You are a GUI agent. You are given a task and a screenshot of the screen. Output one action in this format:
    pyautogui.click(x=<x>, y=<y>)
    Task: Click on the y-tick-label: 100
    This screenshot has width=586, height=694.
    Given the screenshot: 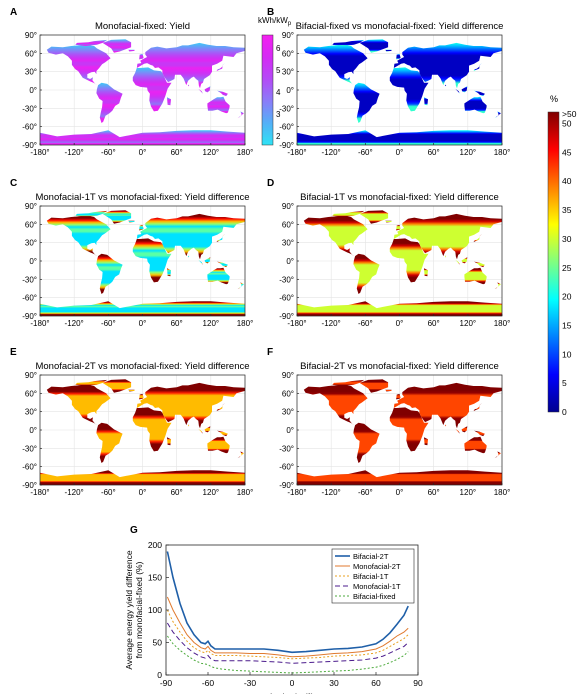 What is the action you would take?
    pyautogui.click(x=155, y=610)
    